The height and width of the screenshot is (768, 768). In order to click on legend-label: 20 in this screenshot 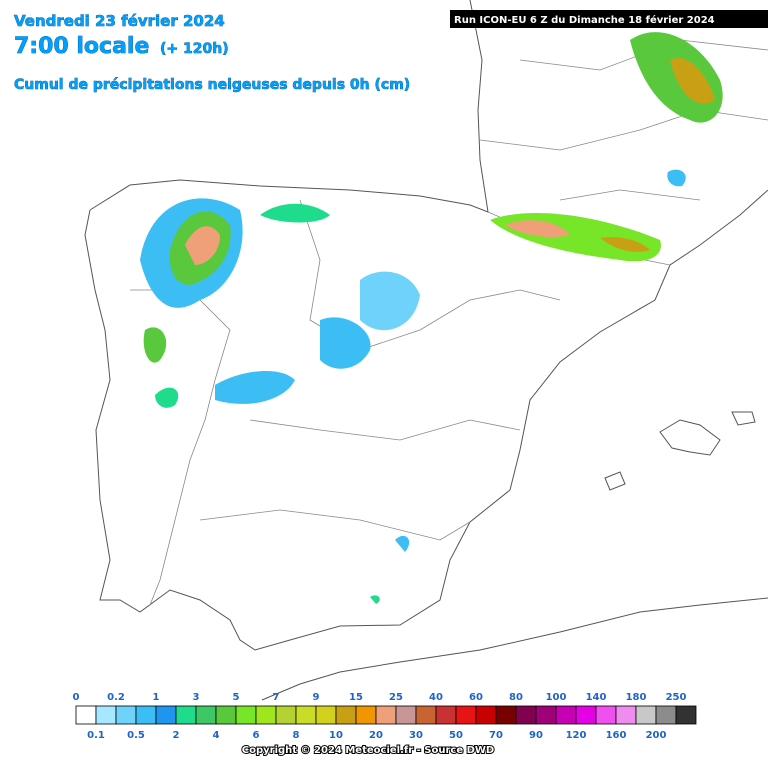, I will do `click(376, 735)`.